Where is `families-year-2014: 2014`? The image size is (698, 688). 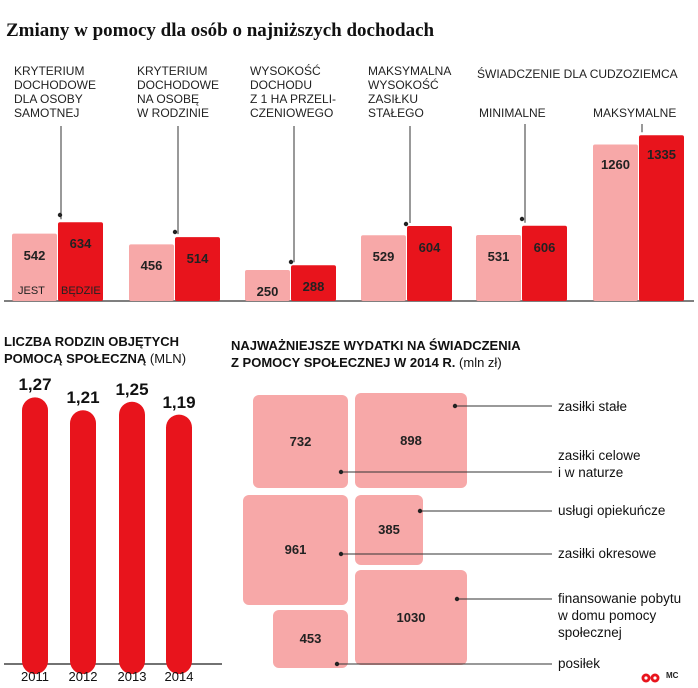
families-year-2014: 2014 is located at coordinates (179, 676).